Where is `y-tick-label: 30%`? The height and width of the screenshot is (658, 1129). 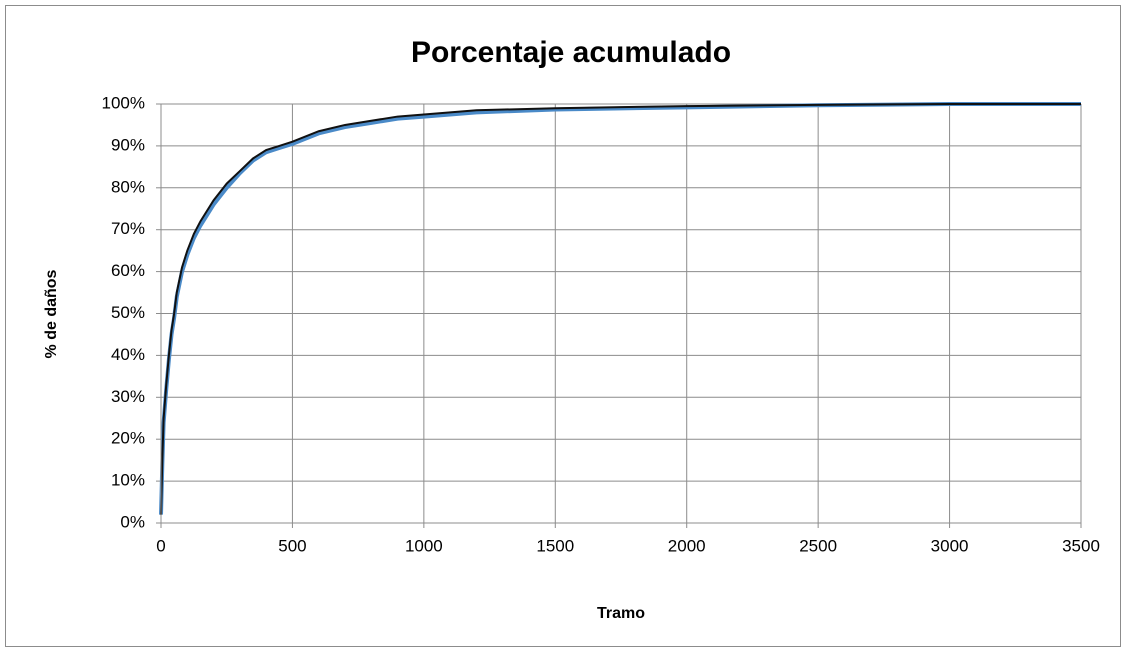
y-tick-label: 30% is located at coordinates (128, 396).